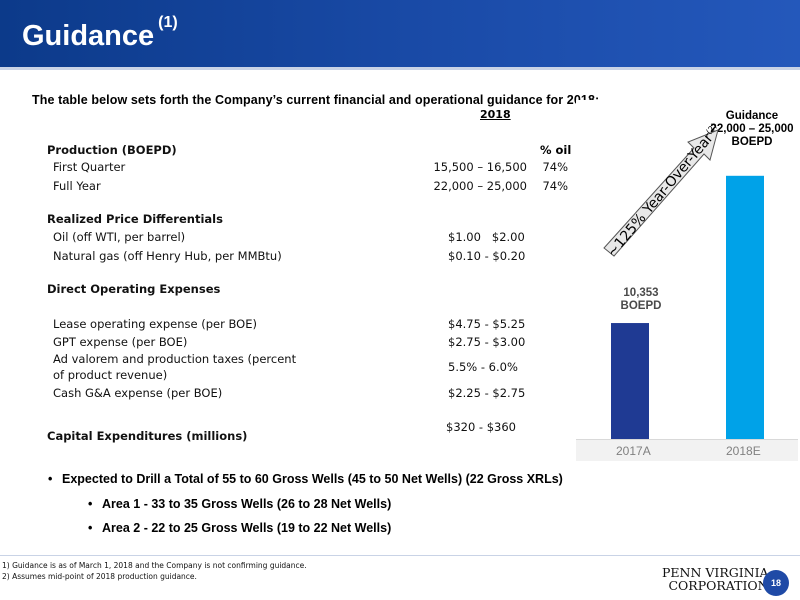 The height and width of the screenshot is (600, 800). I want to click on column-header-pct-oil: % oil, so click(556, 150).